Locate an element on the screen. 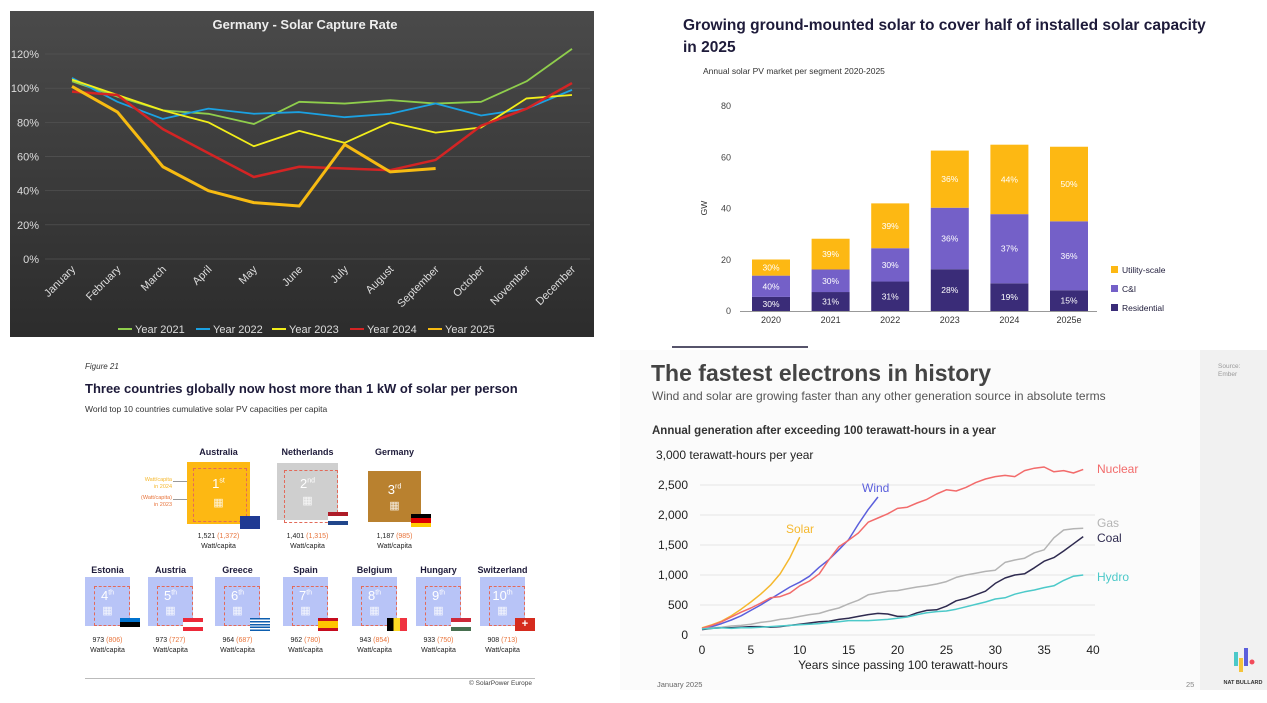  x-tick-label: 2025e is located at coordinates (1068, 320).